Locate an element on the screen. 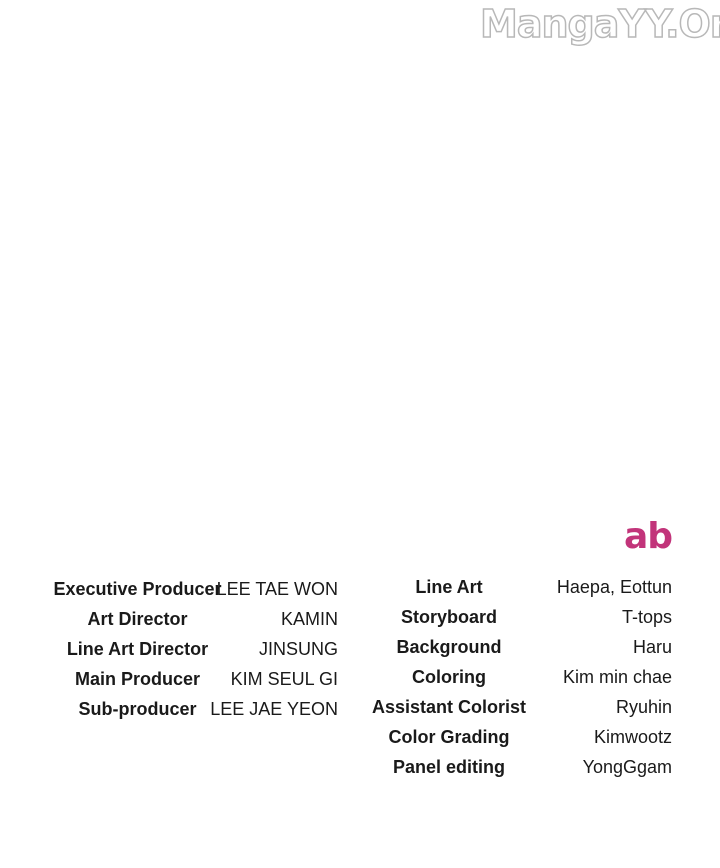 This screenshot has height=868, width=720. credit-role: Coloring is located at coordinates (449, 677).